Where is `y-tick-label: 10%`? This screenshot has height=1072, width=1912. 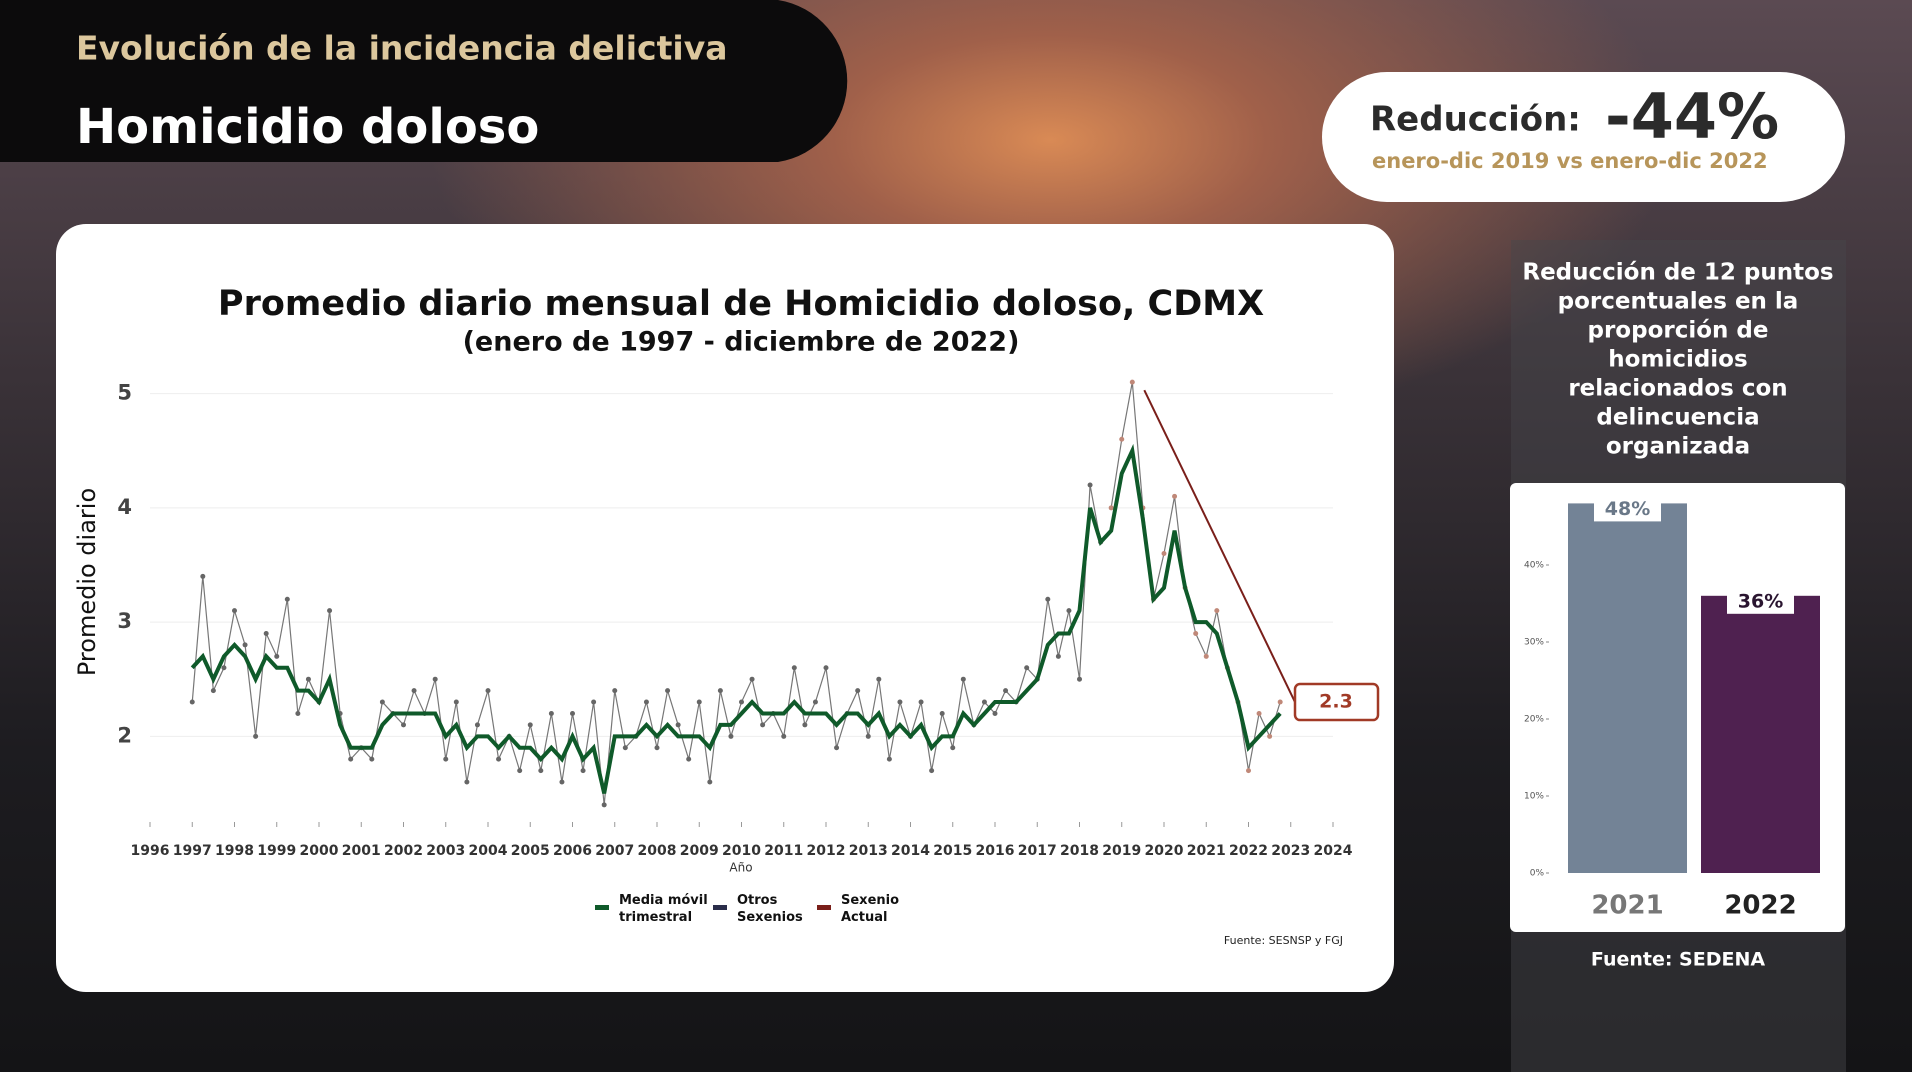
y-tick-label: 10% is located at coordinates (1534, 797).